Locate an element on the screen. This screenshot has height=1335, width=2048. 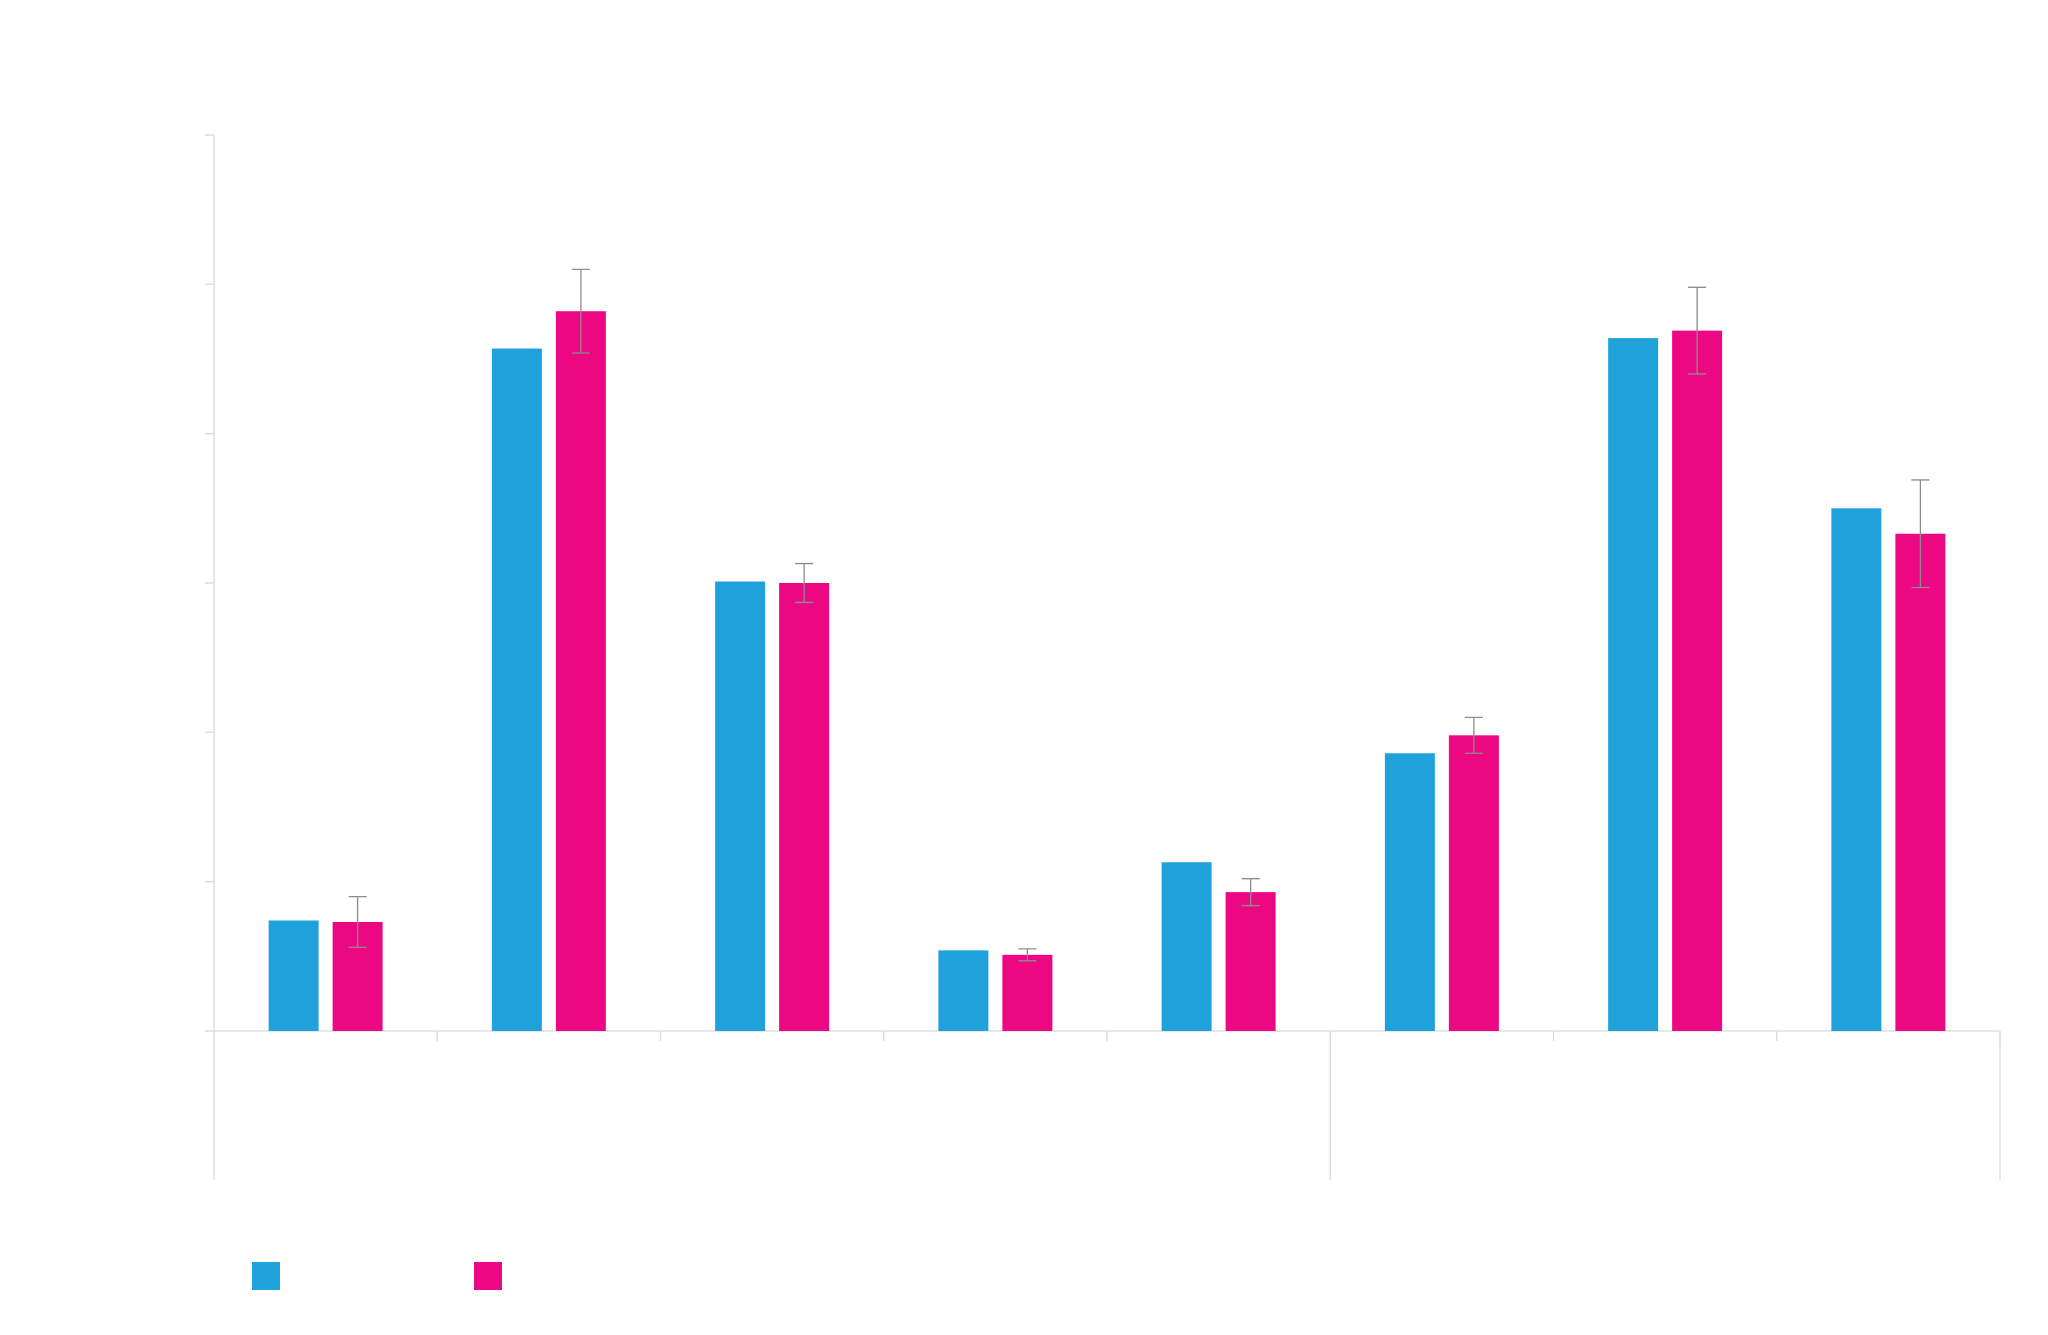
chart-legend is located at coordinates (377, 1276).